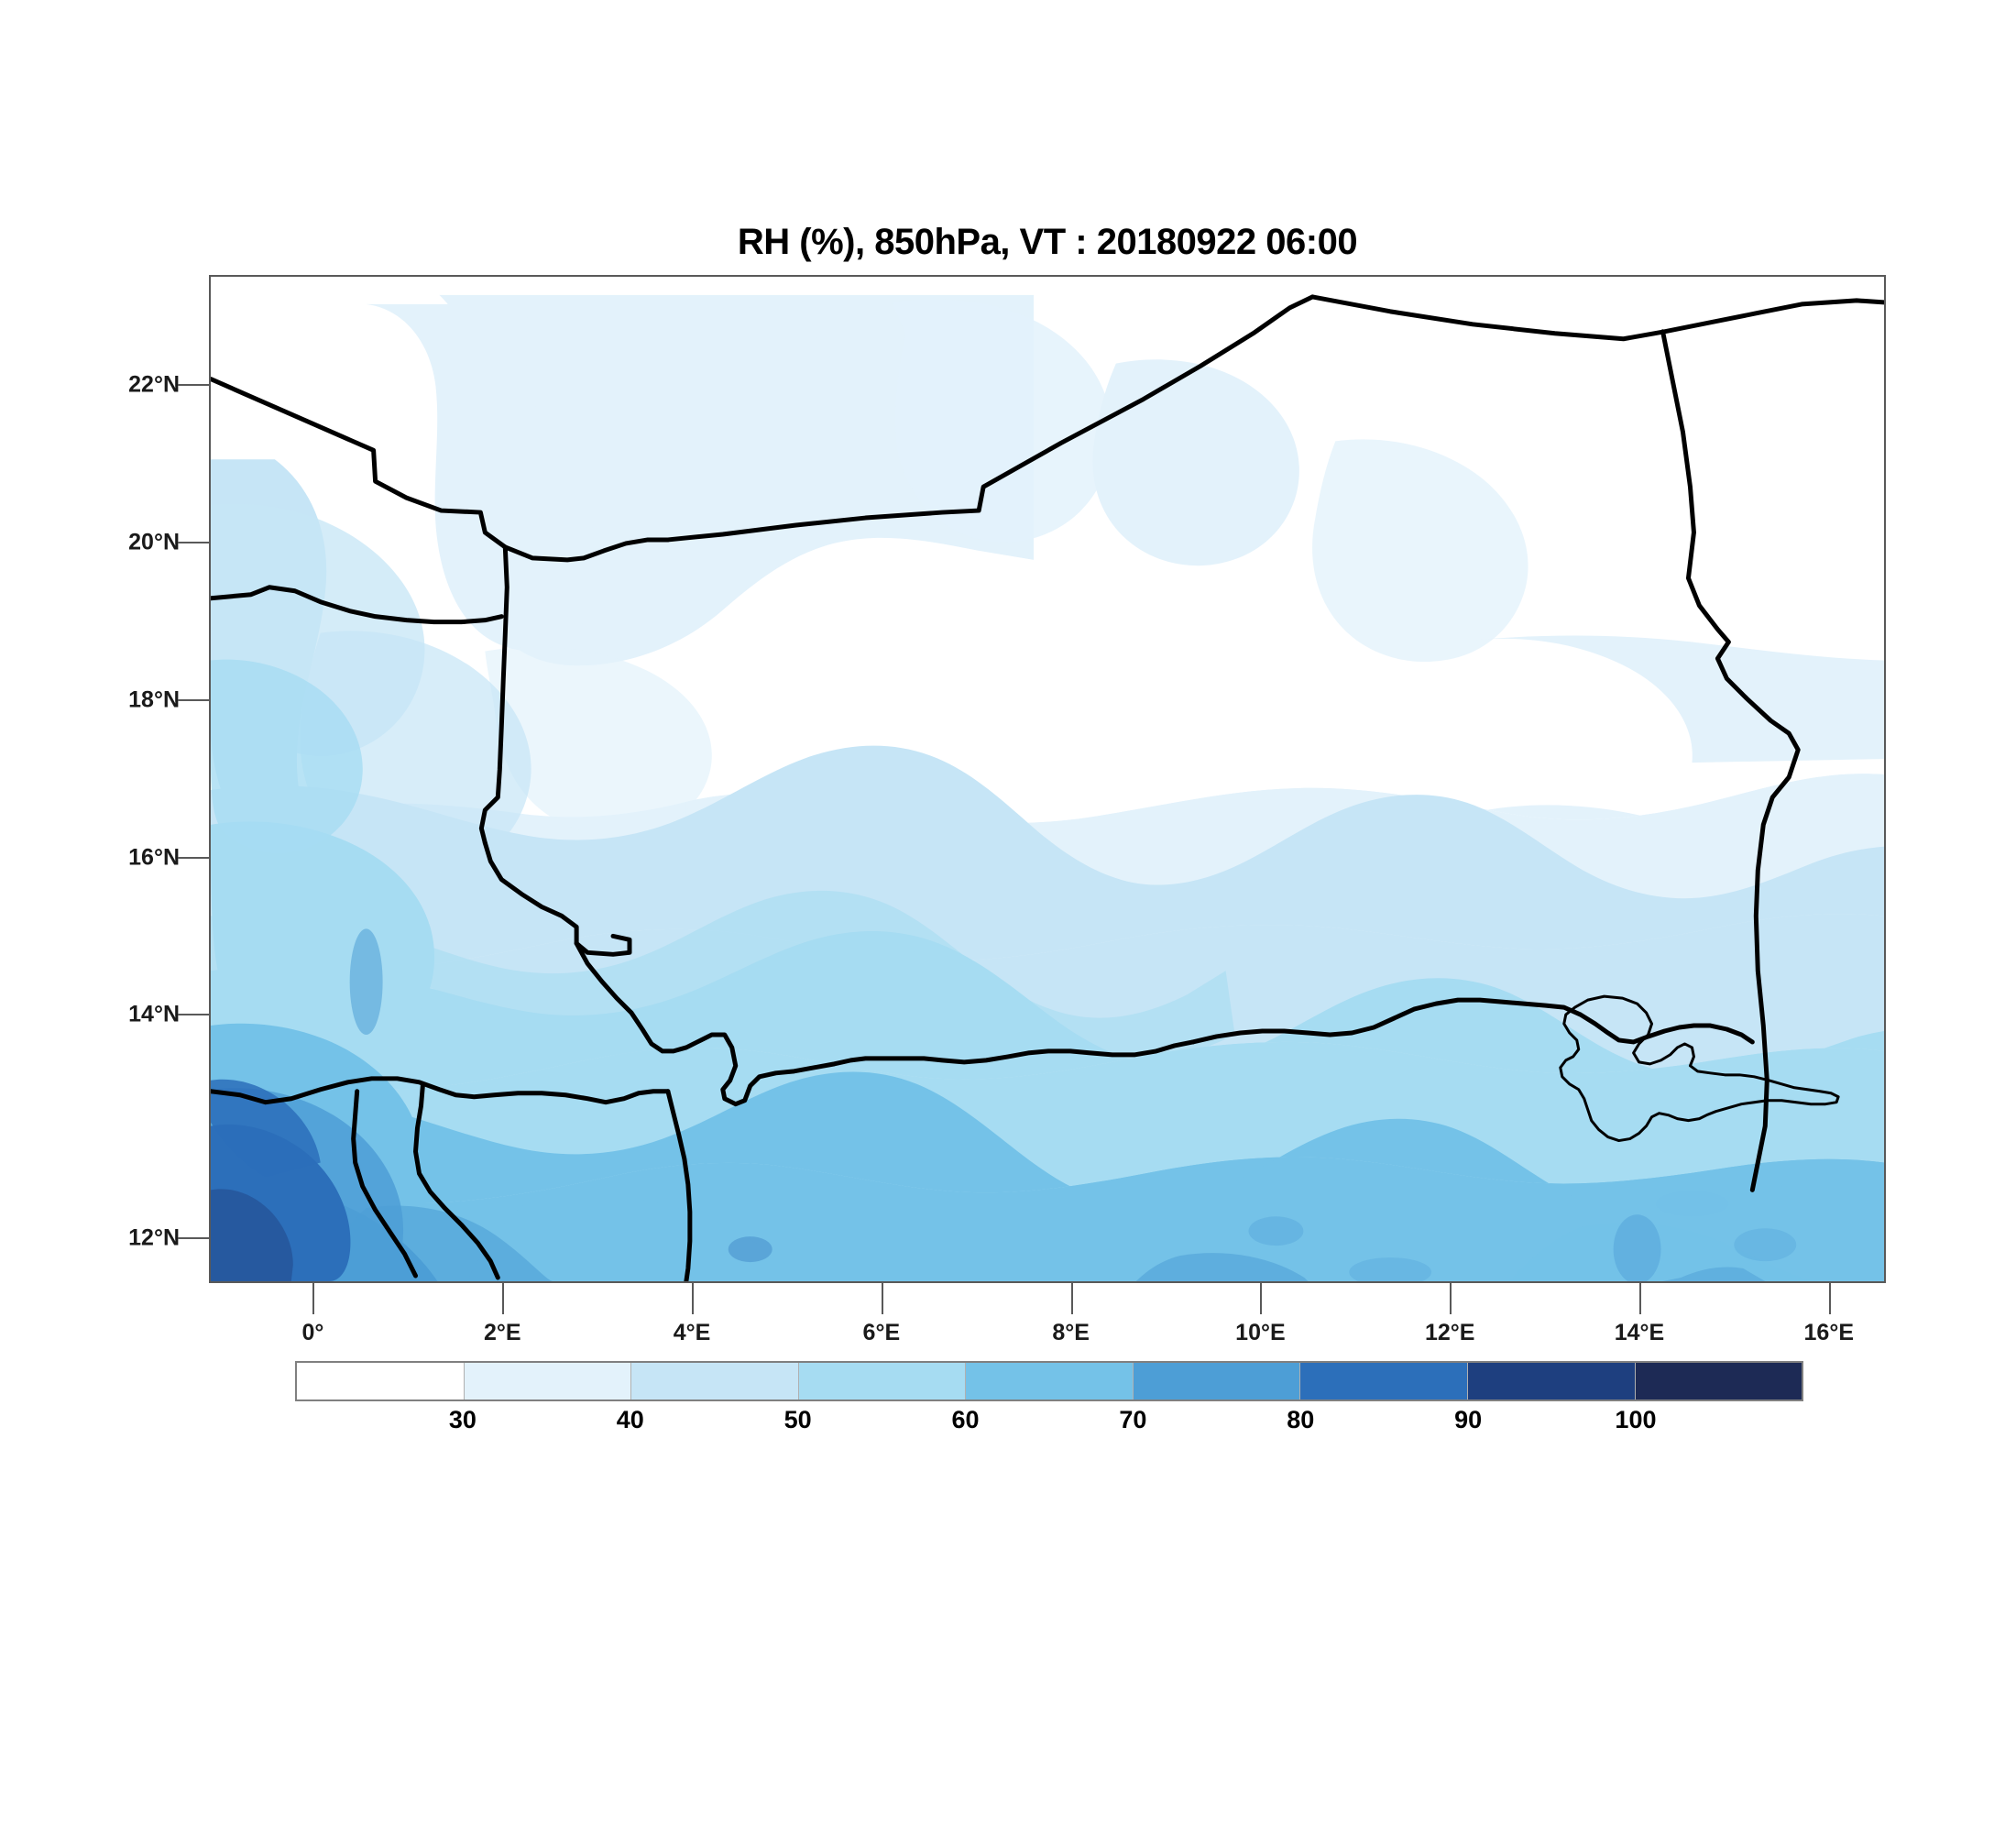 The width and height of the screenshot is (2016, 1833). What do you see at coordinates (1301, 1419) in the screenshot?
I see `colorbar-label-80: 80` at bounding box center [1301, 1419].